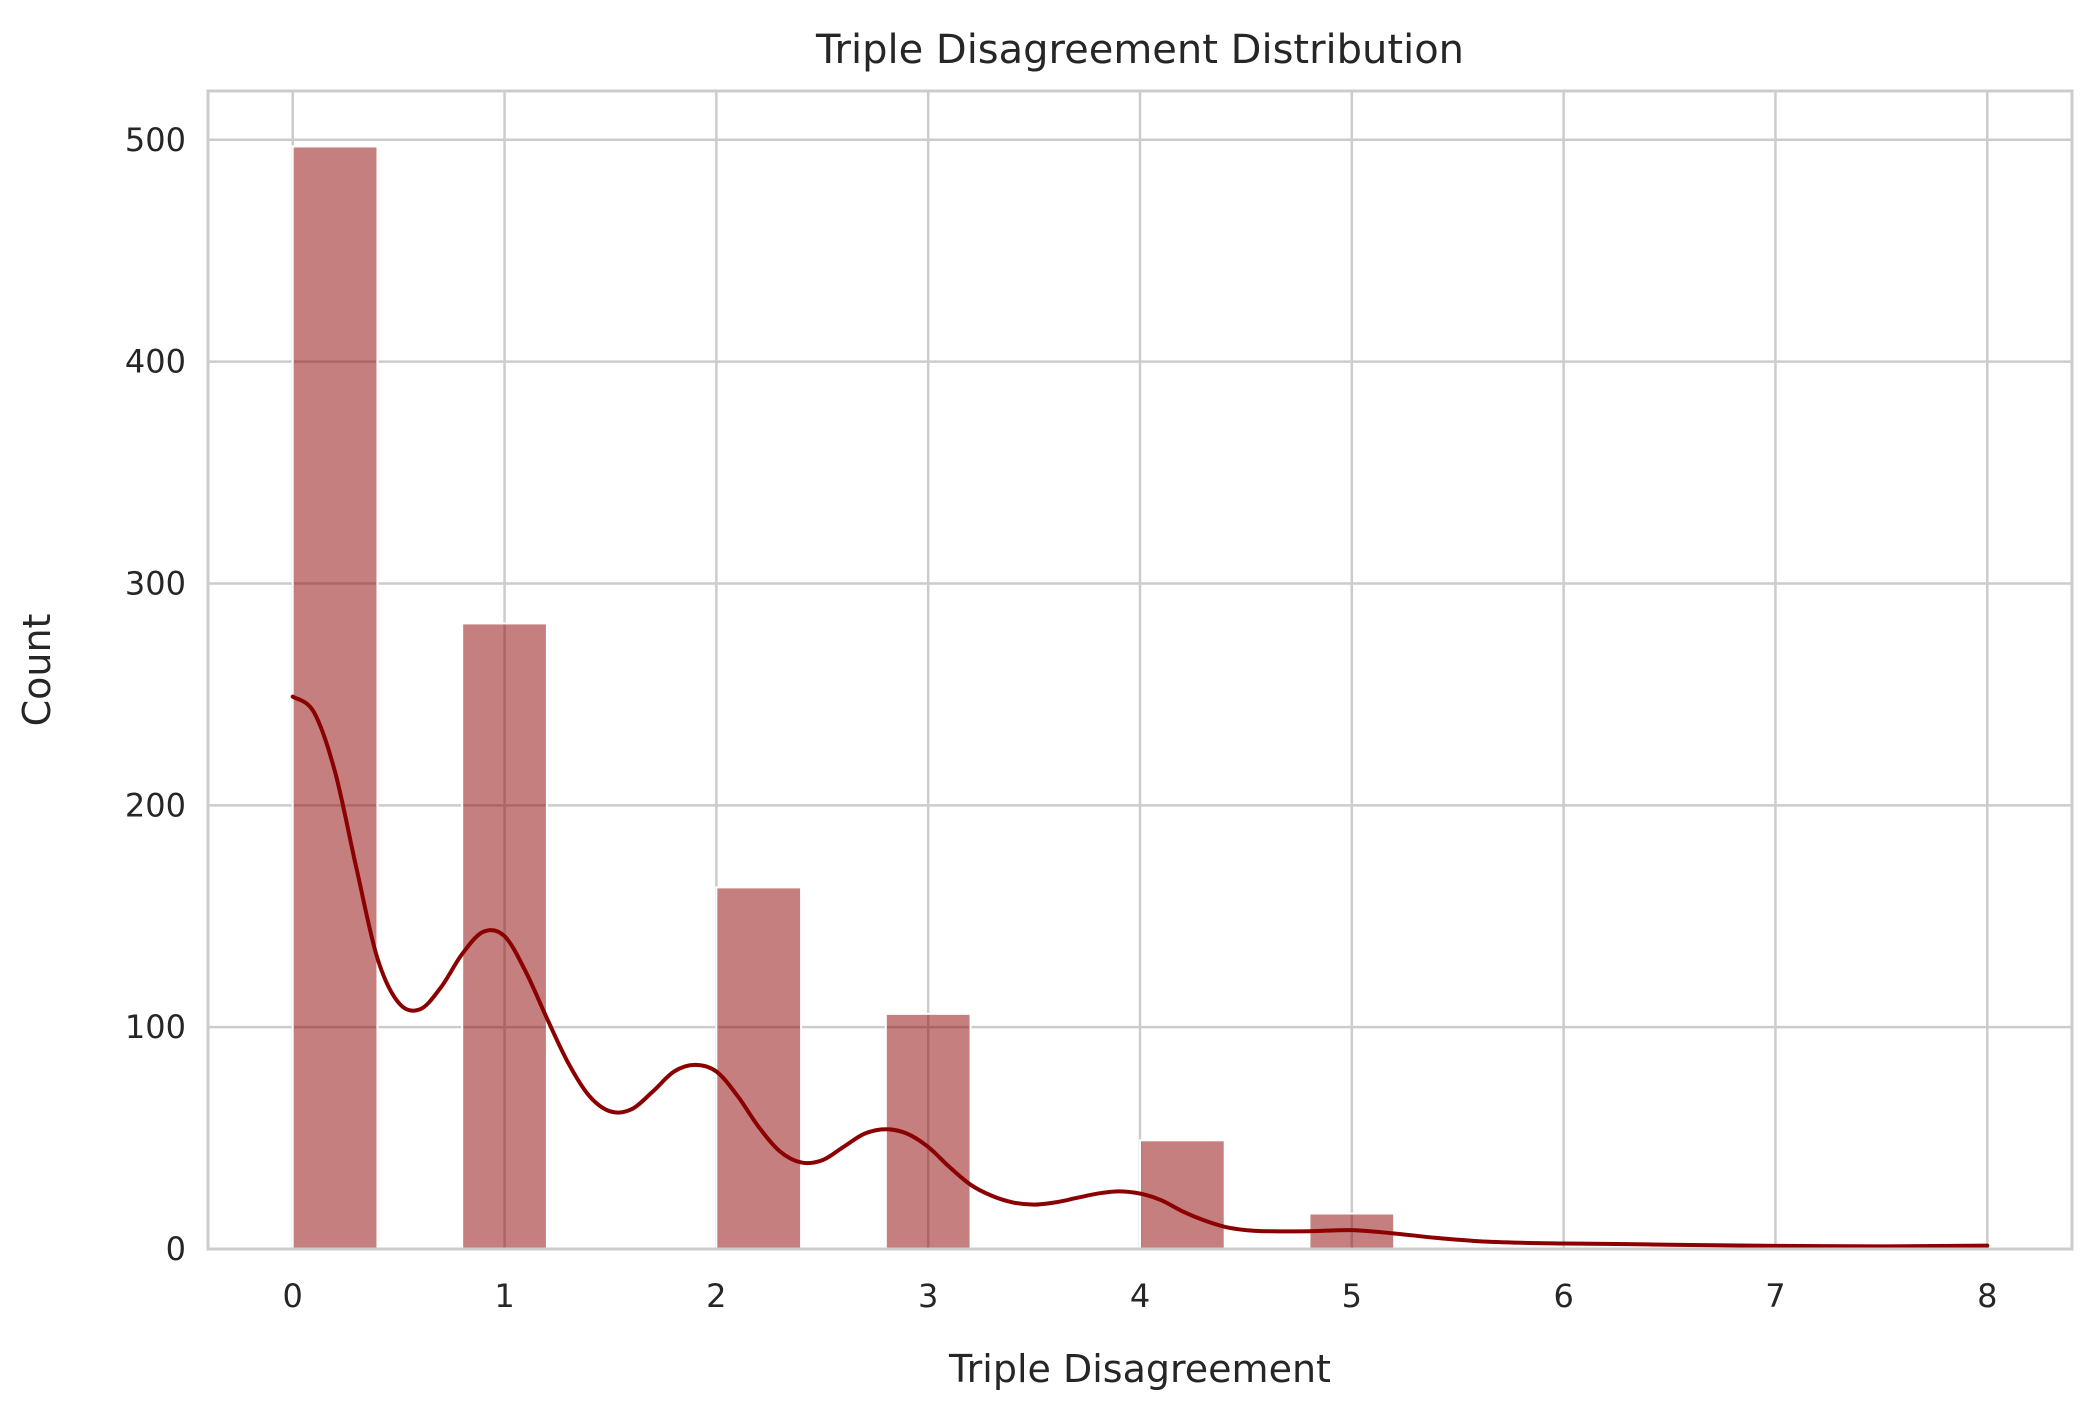 The height and width of the screenshot is (1423, 2098). What do you see at coordinates (504, 1296) in the screenshot?
I see `x-tick-label-1: 1` at bounding box center [504, 1296].